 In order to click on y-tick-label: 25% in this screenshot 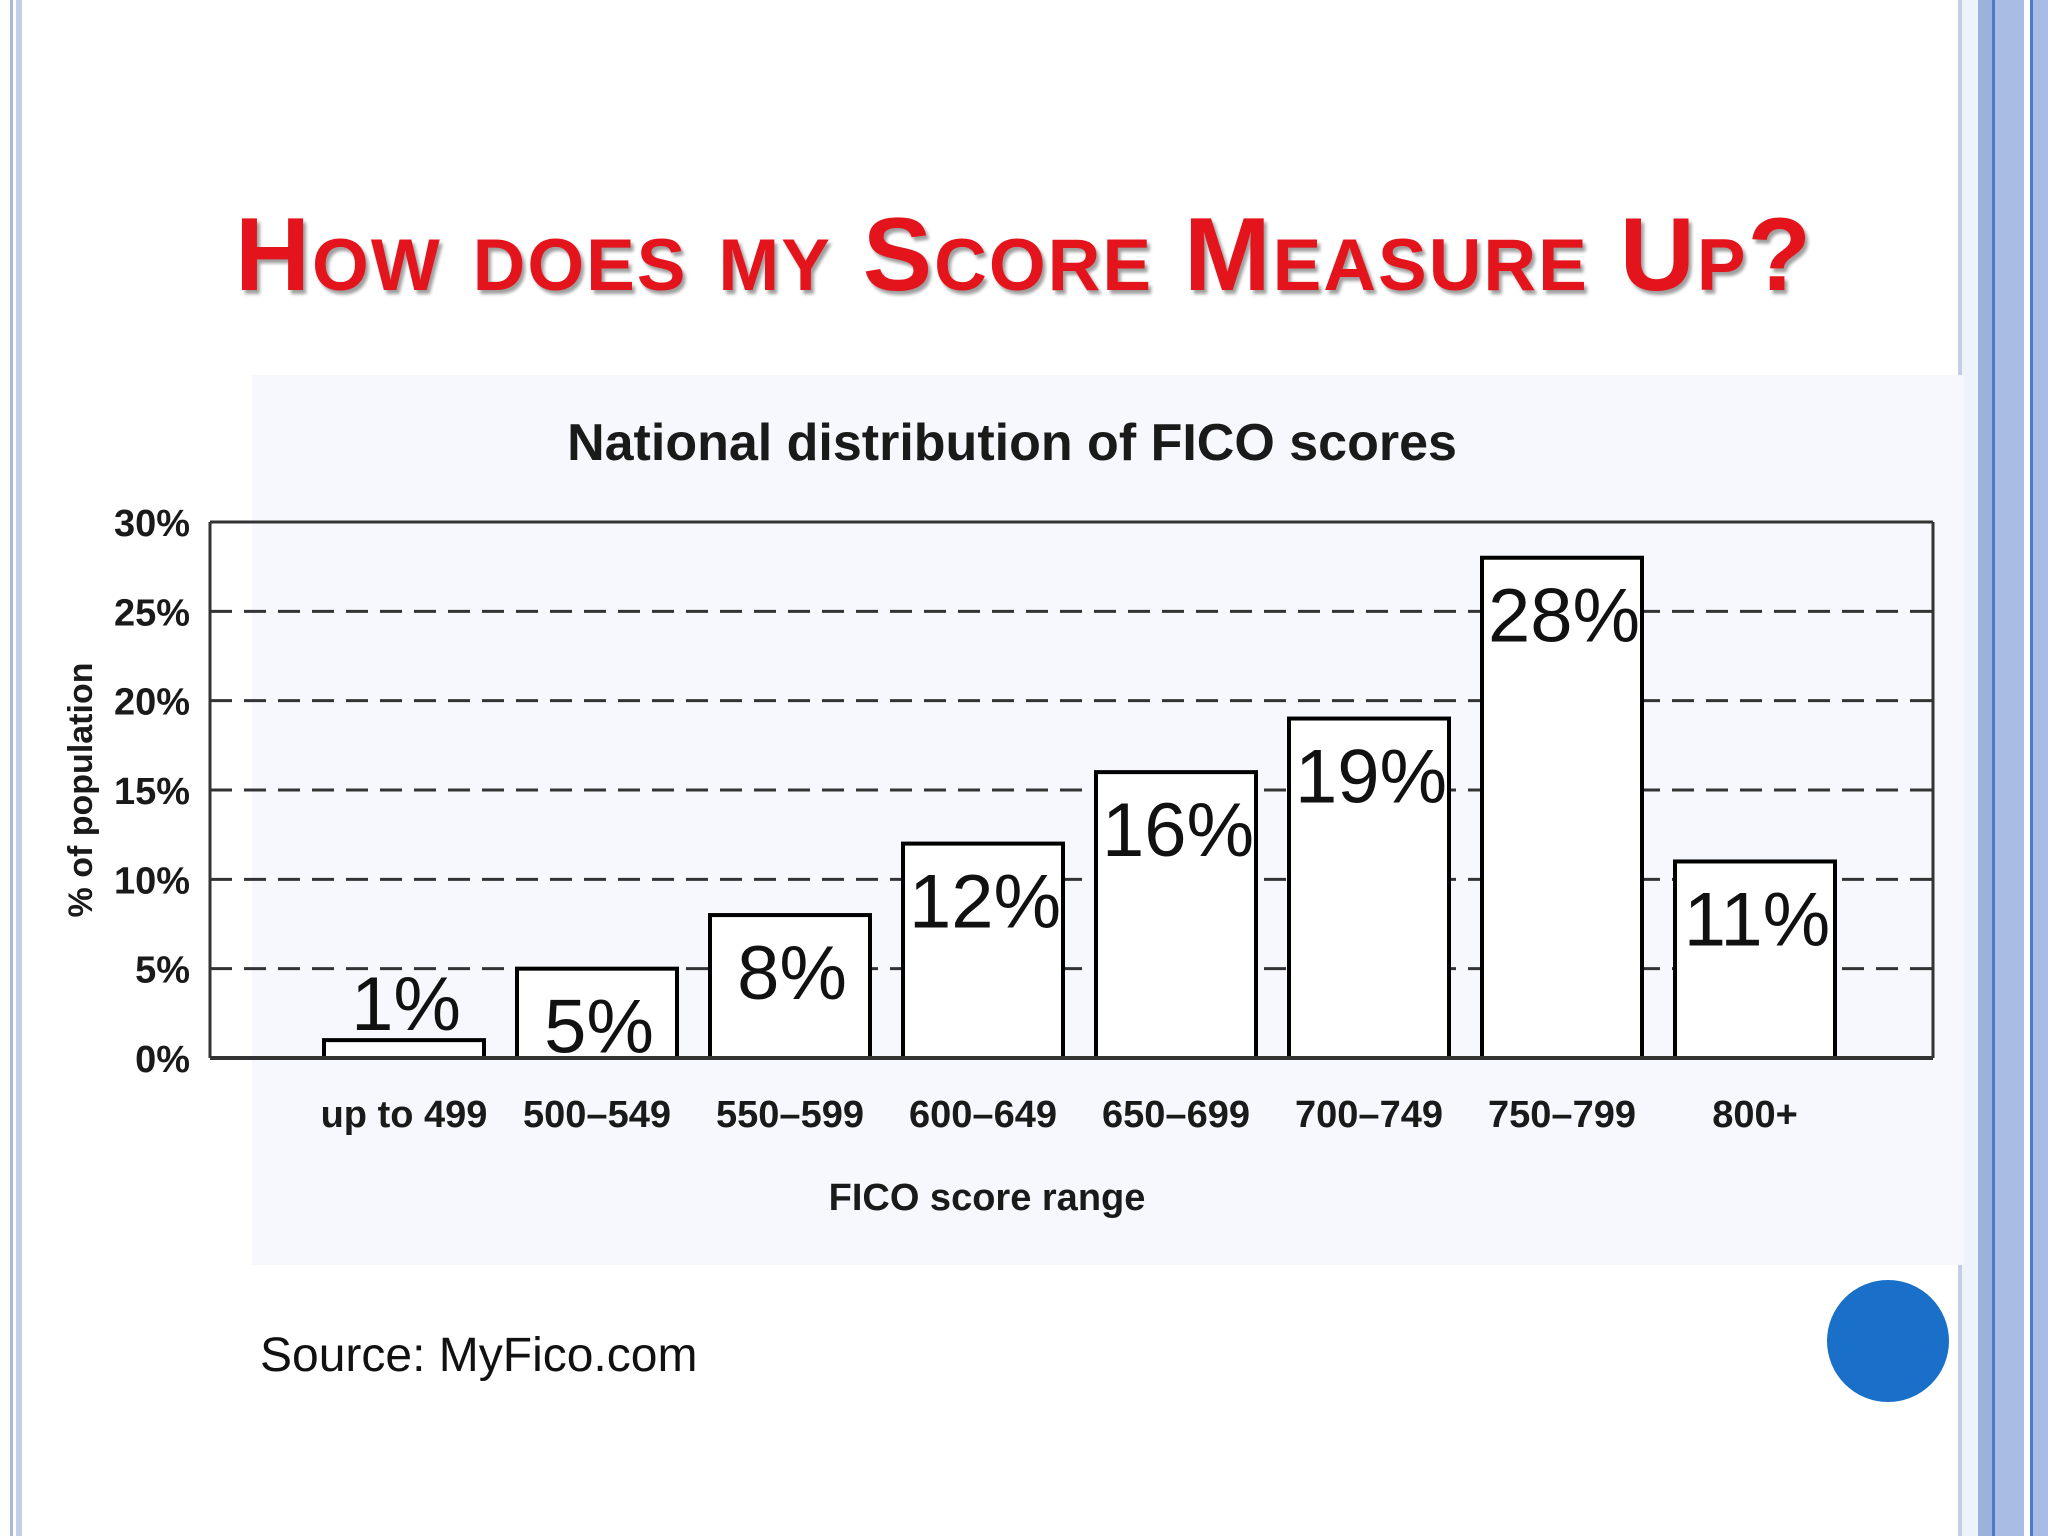, I will do `click(152, 613)`.